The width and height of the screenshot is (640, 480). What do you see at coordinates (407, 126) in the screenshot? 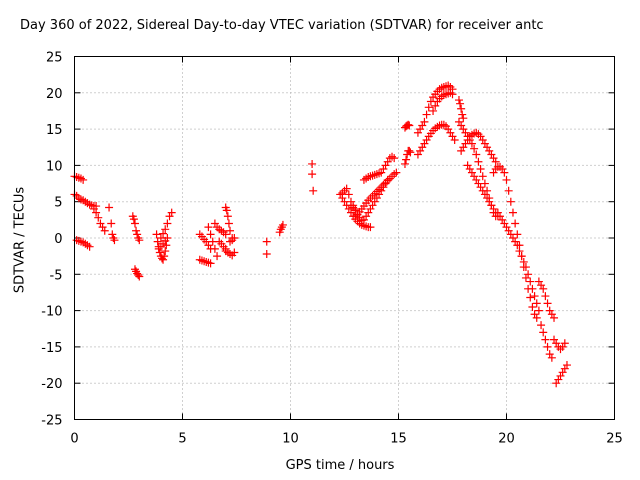
I see `series-arc-aa` at bounding box center [407, 126].